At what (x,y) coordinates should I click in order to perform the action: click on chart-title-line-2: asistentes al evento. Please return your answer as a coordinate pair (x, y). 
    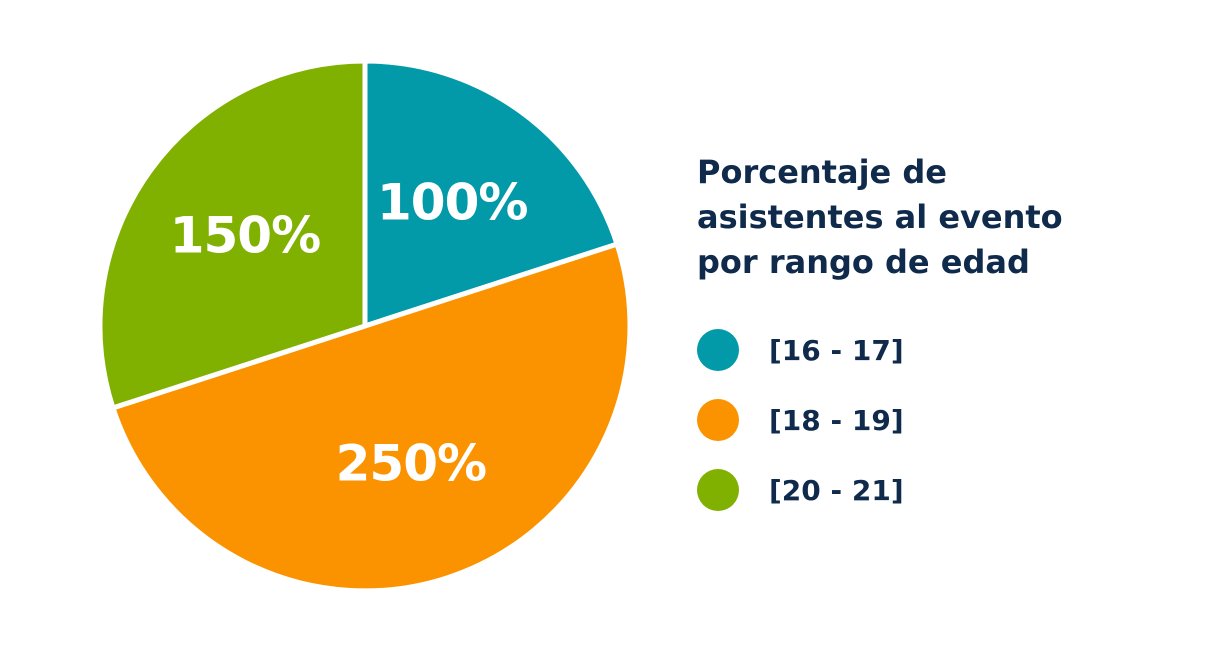
    Looking at the image, I should click on (880, 217).